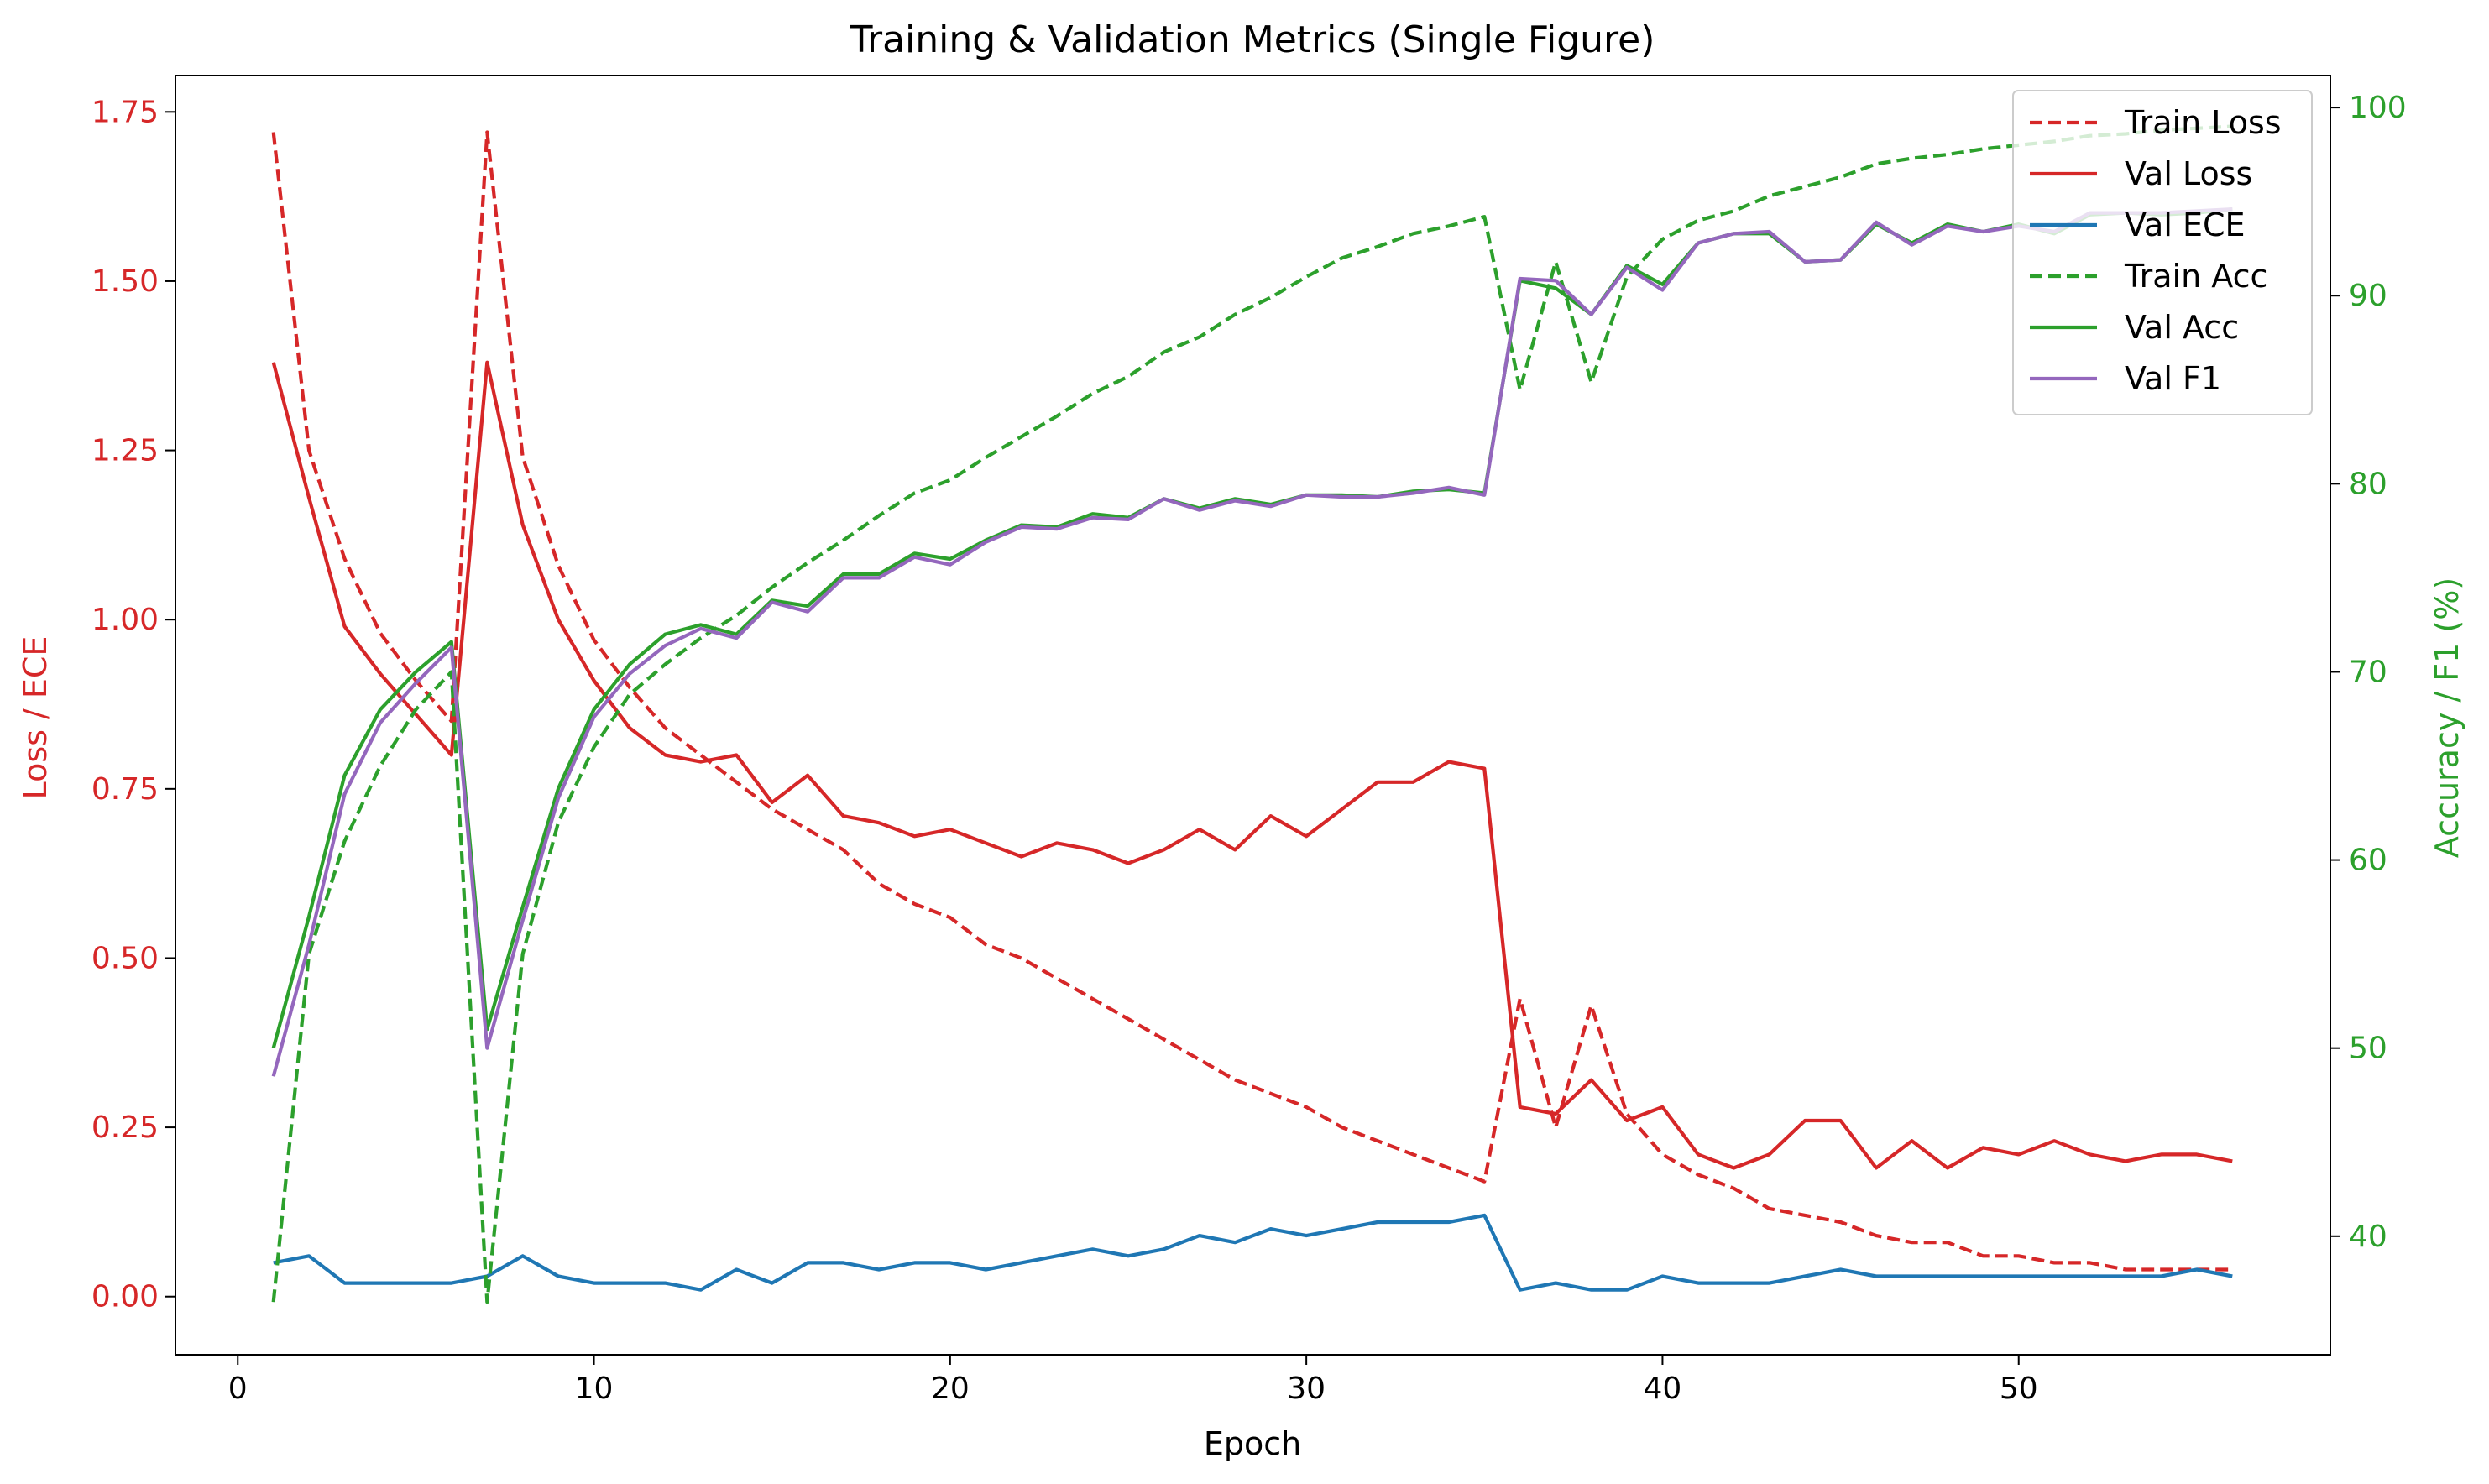 The height and width of the screenshot is (1484, 2489). I want to click on legend-label-train-loss: Train Loss, so click(2203, 122).